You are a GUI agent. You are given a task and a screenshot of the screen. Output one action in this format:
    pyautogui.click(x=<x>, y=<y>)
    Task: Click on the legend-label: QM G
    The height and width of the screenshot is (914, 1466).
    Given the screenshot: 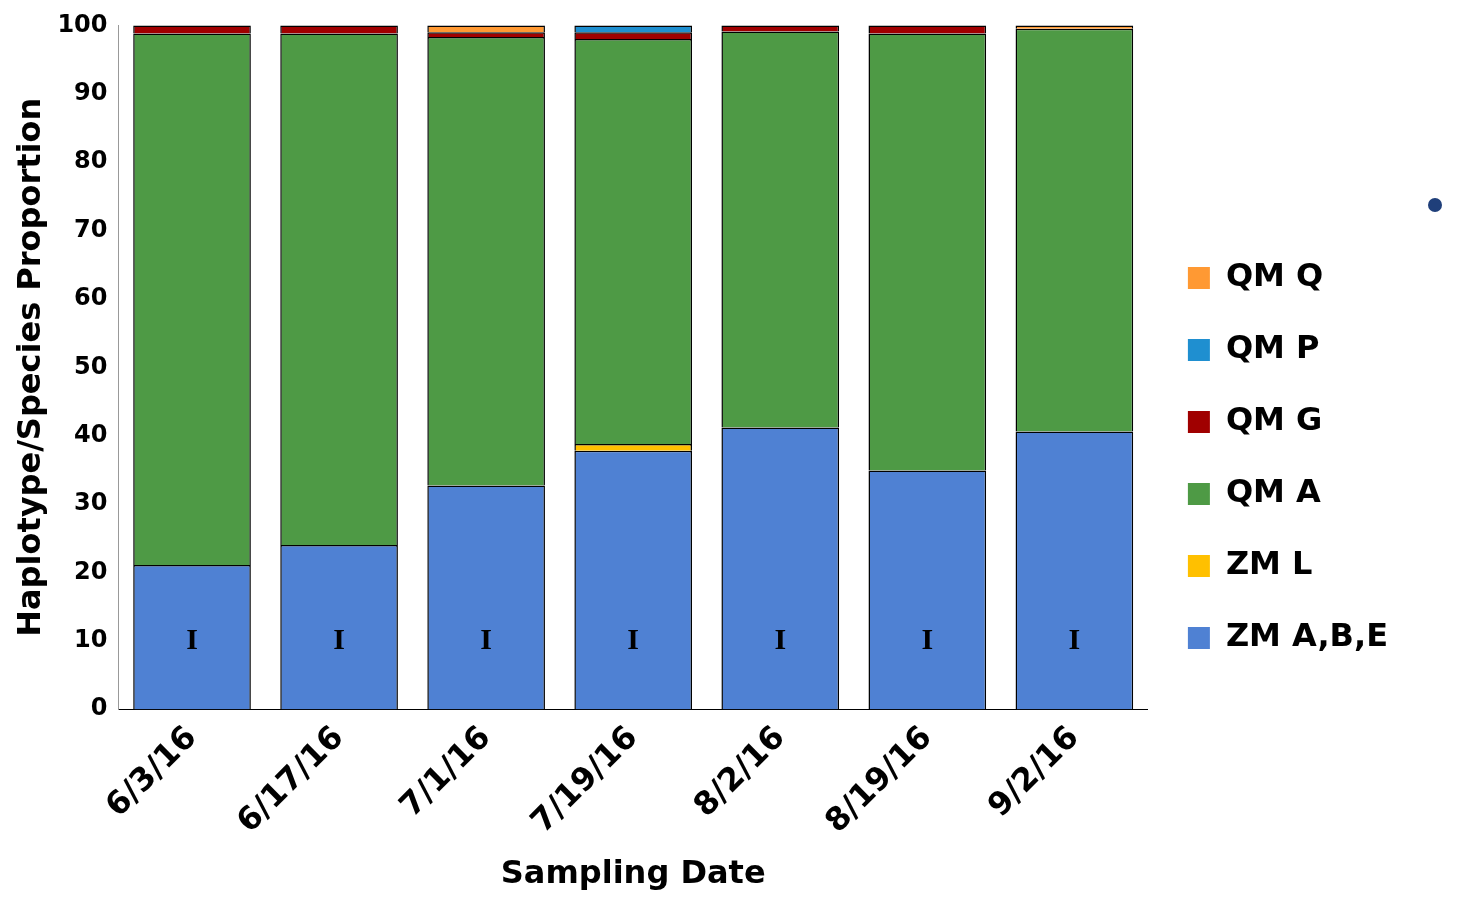 What is the action you would take?
    pyautogui.click(x=1274, y=419)
    